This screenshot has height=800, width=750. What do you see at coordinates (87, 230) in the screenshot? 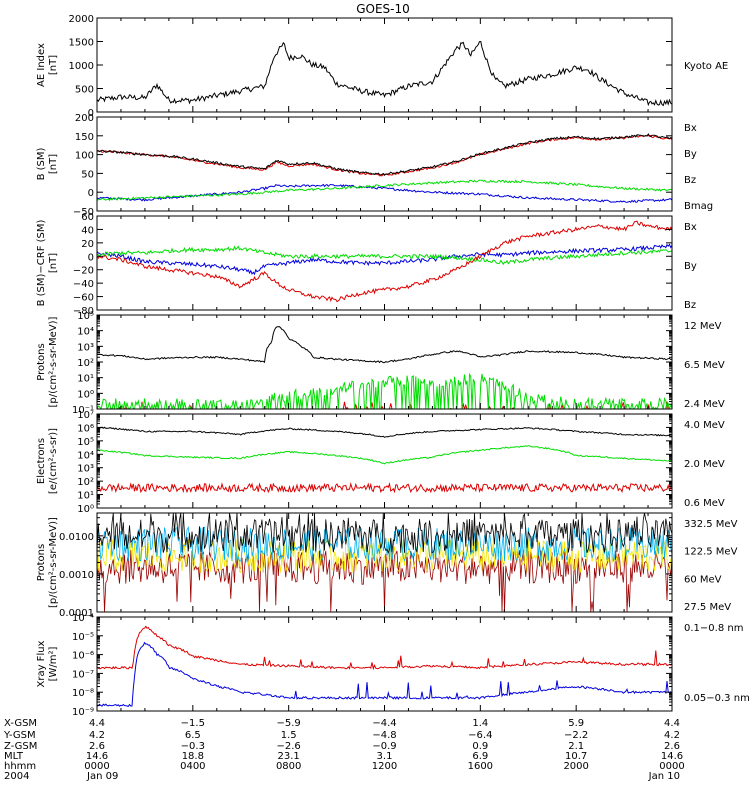
I see `y-tick-label: 40` at bounding box center [87, 230].